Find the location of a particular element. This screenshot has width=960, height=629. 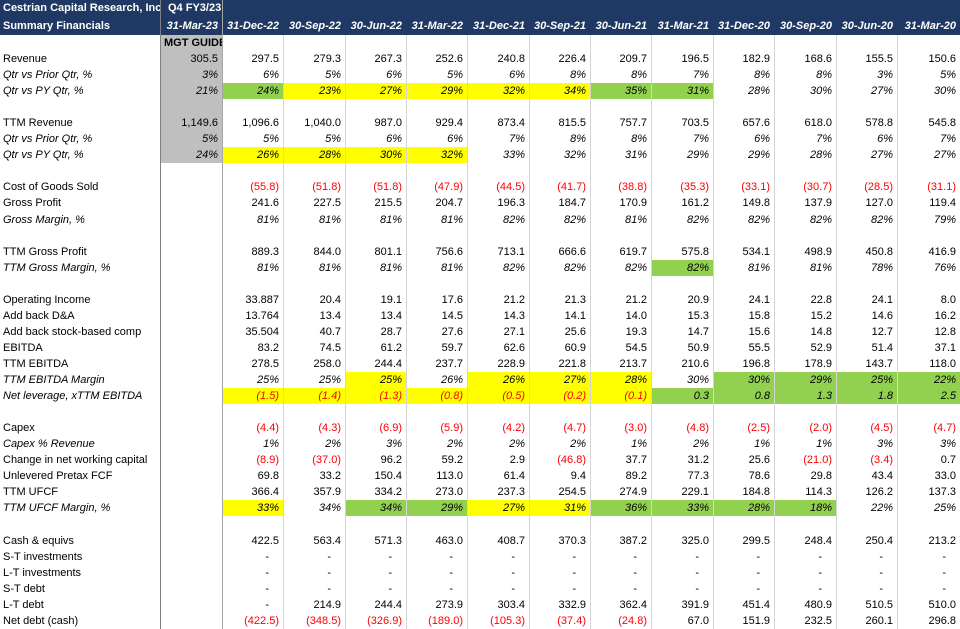

value-cell: (6.9) is located at coordinates (390, 428).